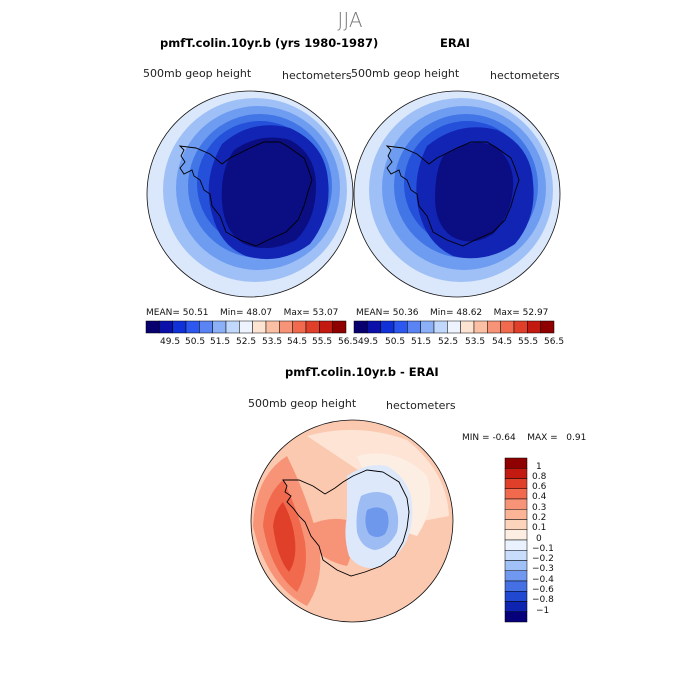 The width and height of the screenshot is (700, 700). What do you see at coordinates (405, 73) in the screenshot?
I see `reference-variable-label: 500mb geop height` at bounding box center [405, 73].